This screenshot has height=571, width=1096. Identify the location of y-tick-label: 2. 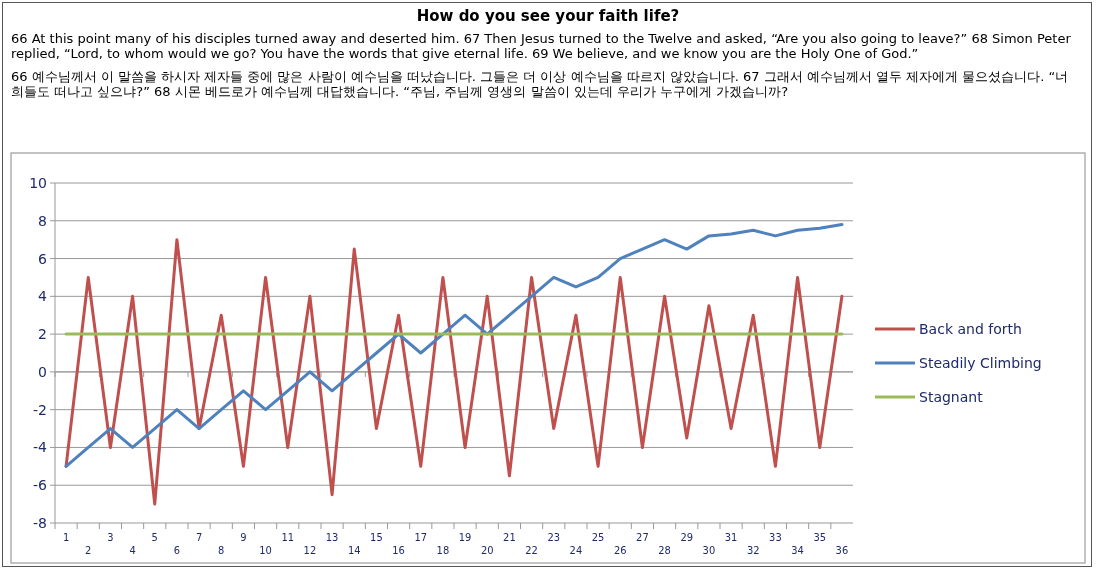
(42, 334).